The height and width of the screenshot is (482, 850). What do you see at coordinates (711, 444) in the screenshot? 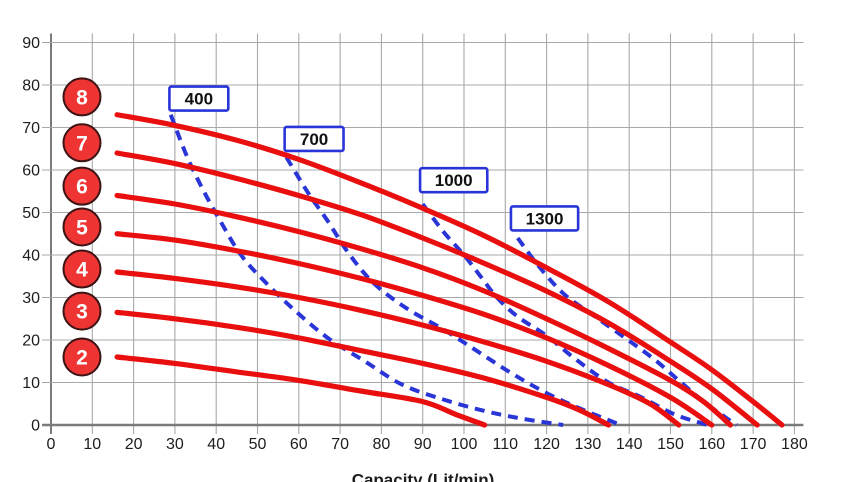
I see `x-tick-label: 160` at bounding box center [711, 444].